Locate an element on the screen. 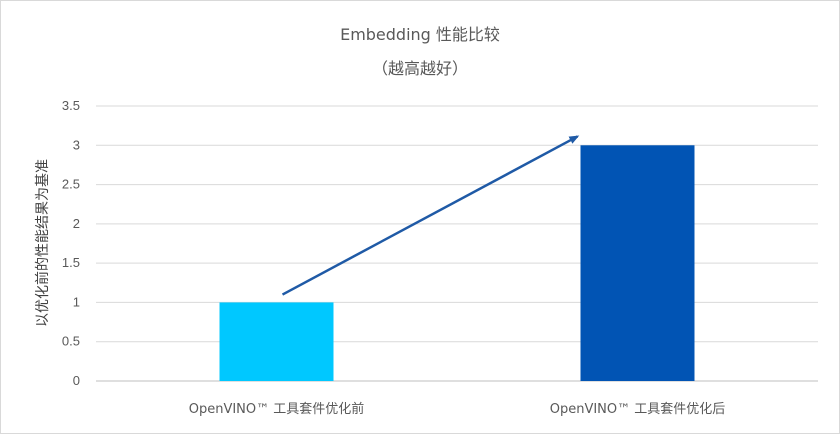 The width and height of the screenshot is (840, 434). y-tick-label: 3 is located at coordinates (76, 144).